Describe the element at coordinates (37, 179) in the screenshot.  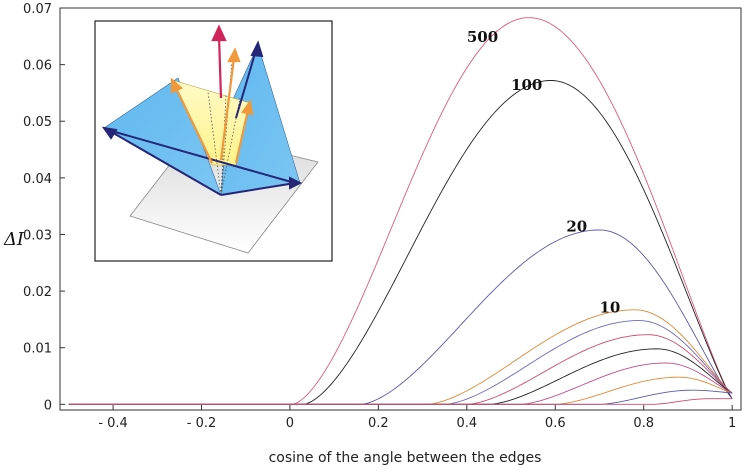
I see `y-tick-label: 0.04` at that location.